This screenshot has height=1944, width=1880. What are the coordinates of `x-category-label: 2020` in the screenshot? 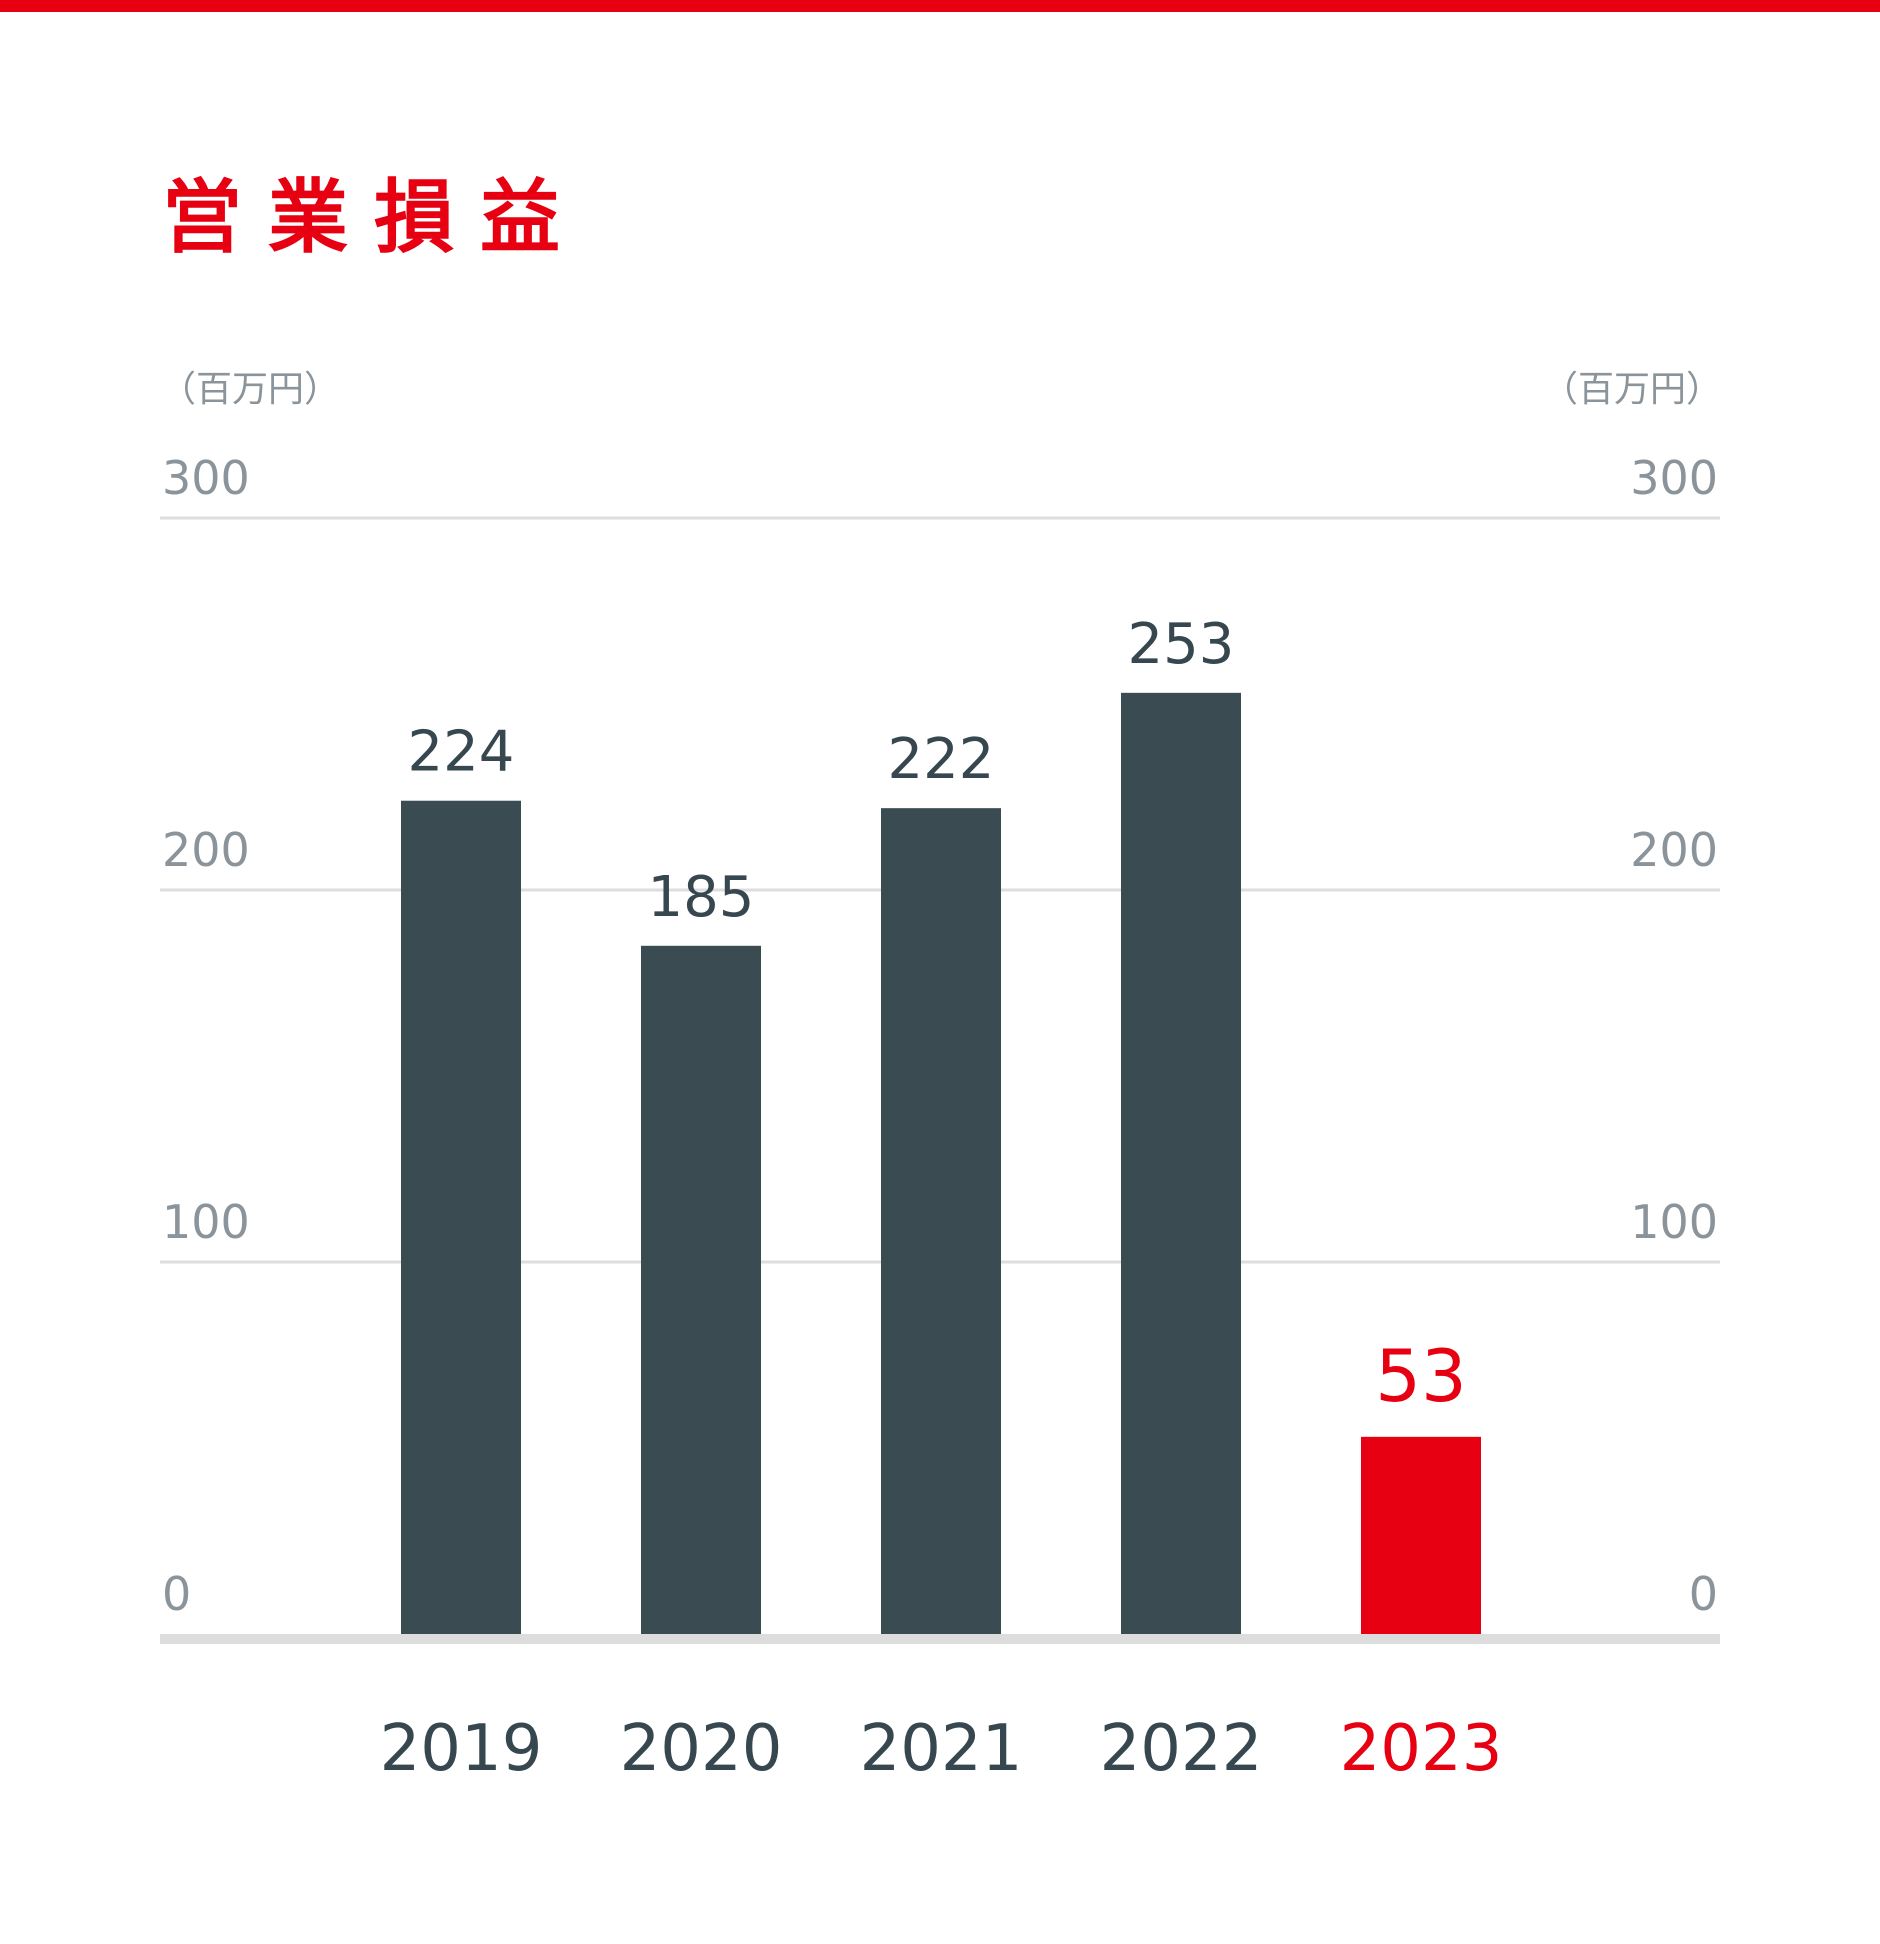 It's located at (701, 1749).